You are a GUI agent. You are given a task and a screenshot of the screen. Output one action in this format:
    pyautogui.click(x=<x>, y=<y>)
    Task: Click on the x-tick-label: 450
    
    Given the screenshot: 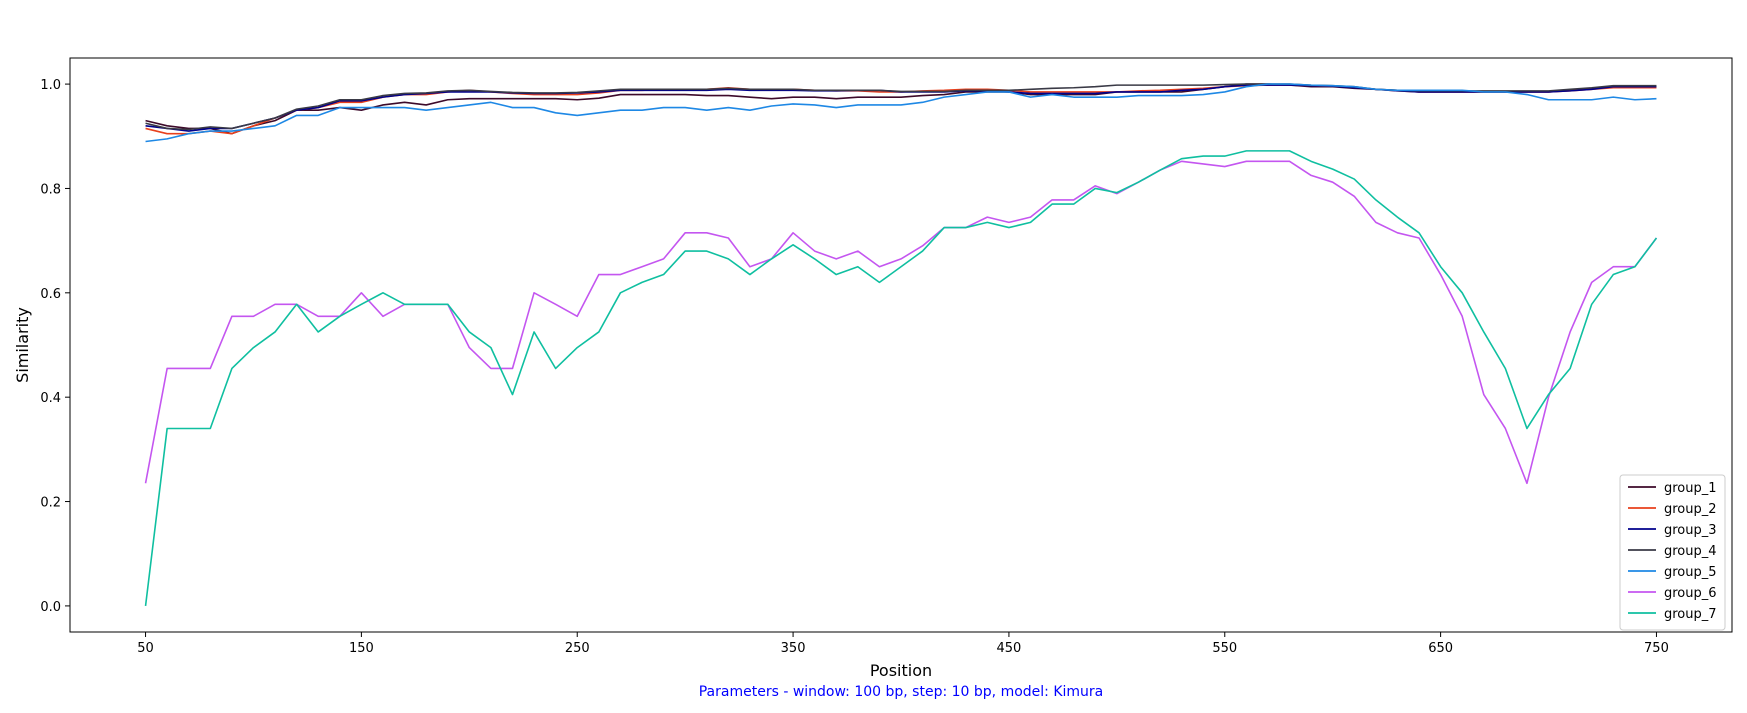 What is the action you would take?
    pyautogui.click(x=1009, y=648)
    